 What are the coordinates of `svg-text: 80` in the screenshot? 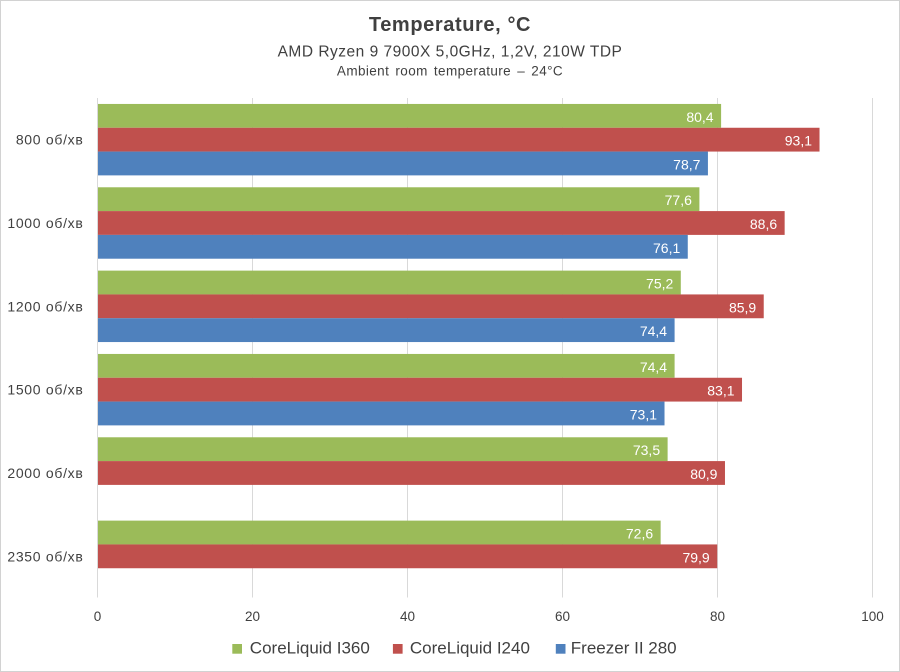 It's located at (717, 616).